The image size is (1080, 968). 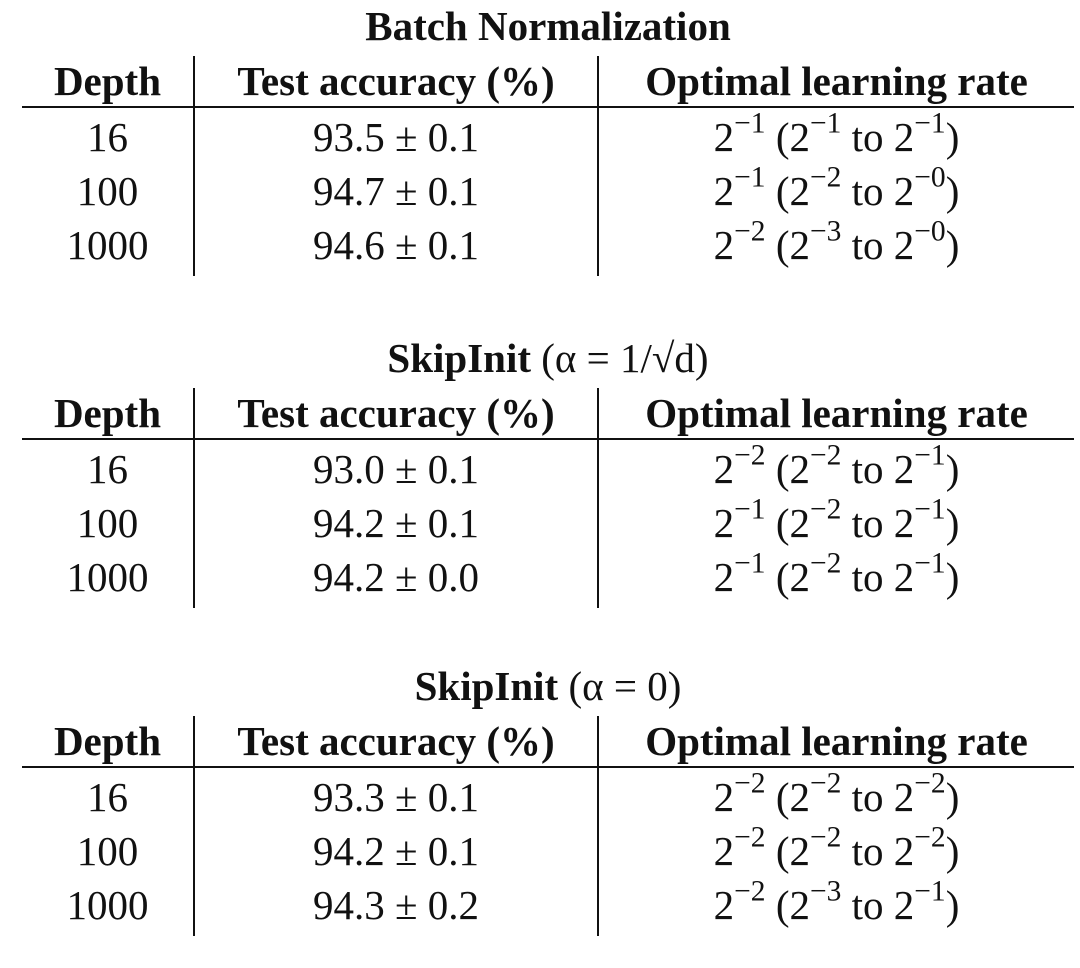 What do you see at coordinates (836, 901) in the screenshot?
I see `cell-learning-rate: 2−2 (2−3 to 2−1)` at bounding box center [836, 901].